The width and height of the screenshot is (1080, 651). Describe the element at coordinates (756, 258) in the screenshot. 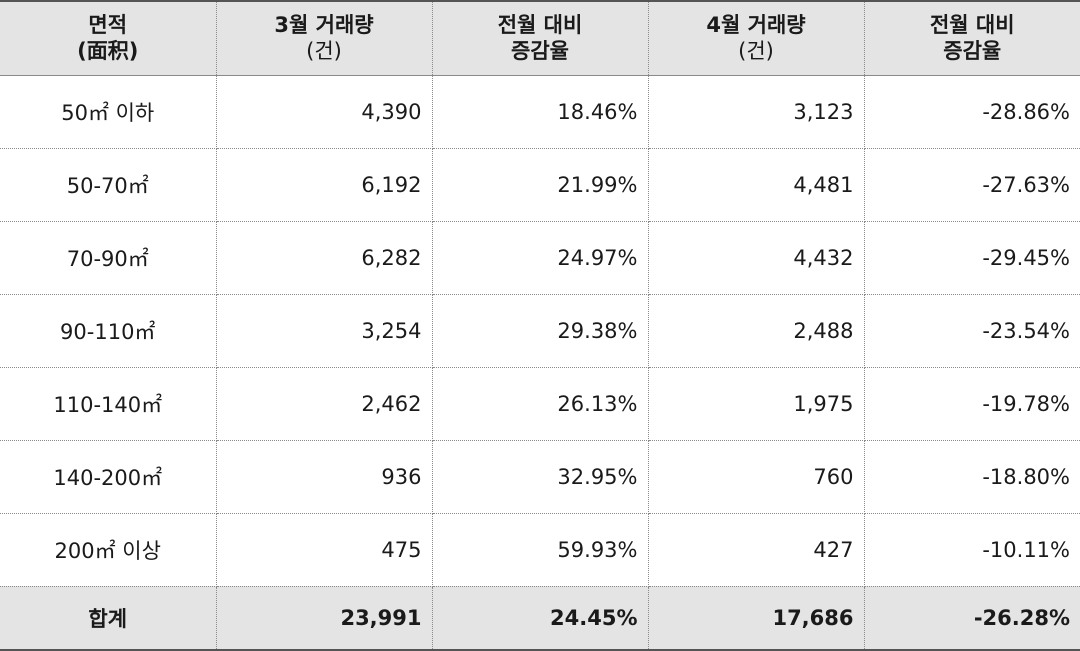

I see `april-volume-cell: 4,432` at that location.